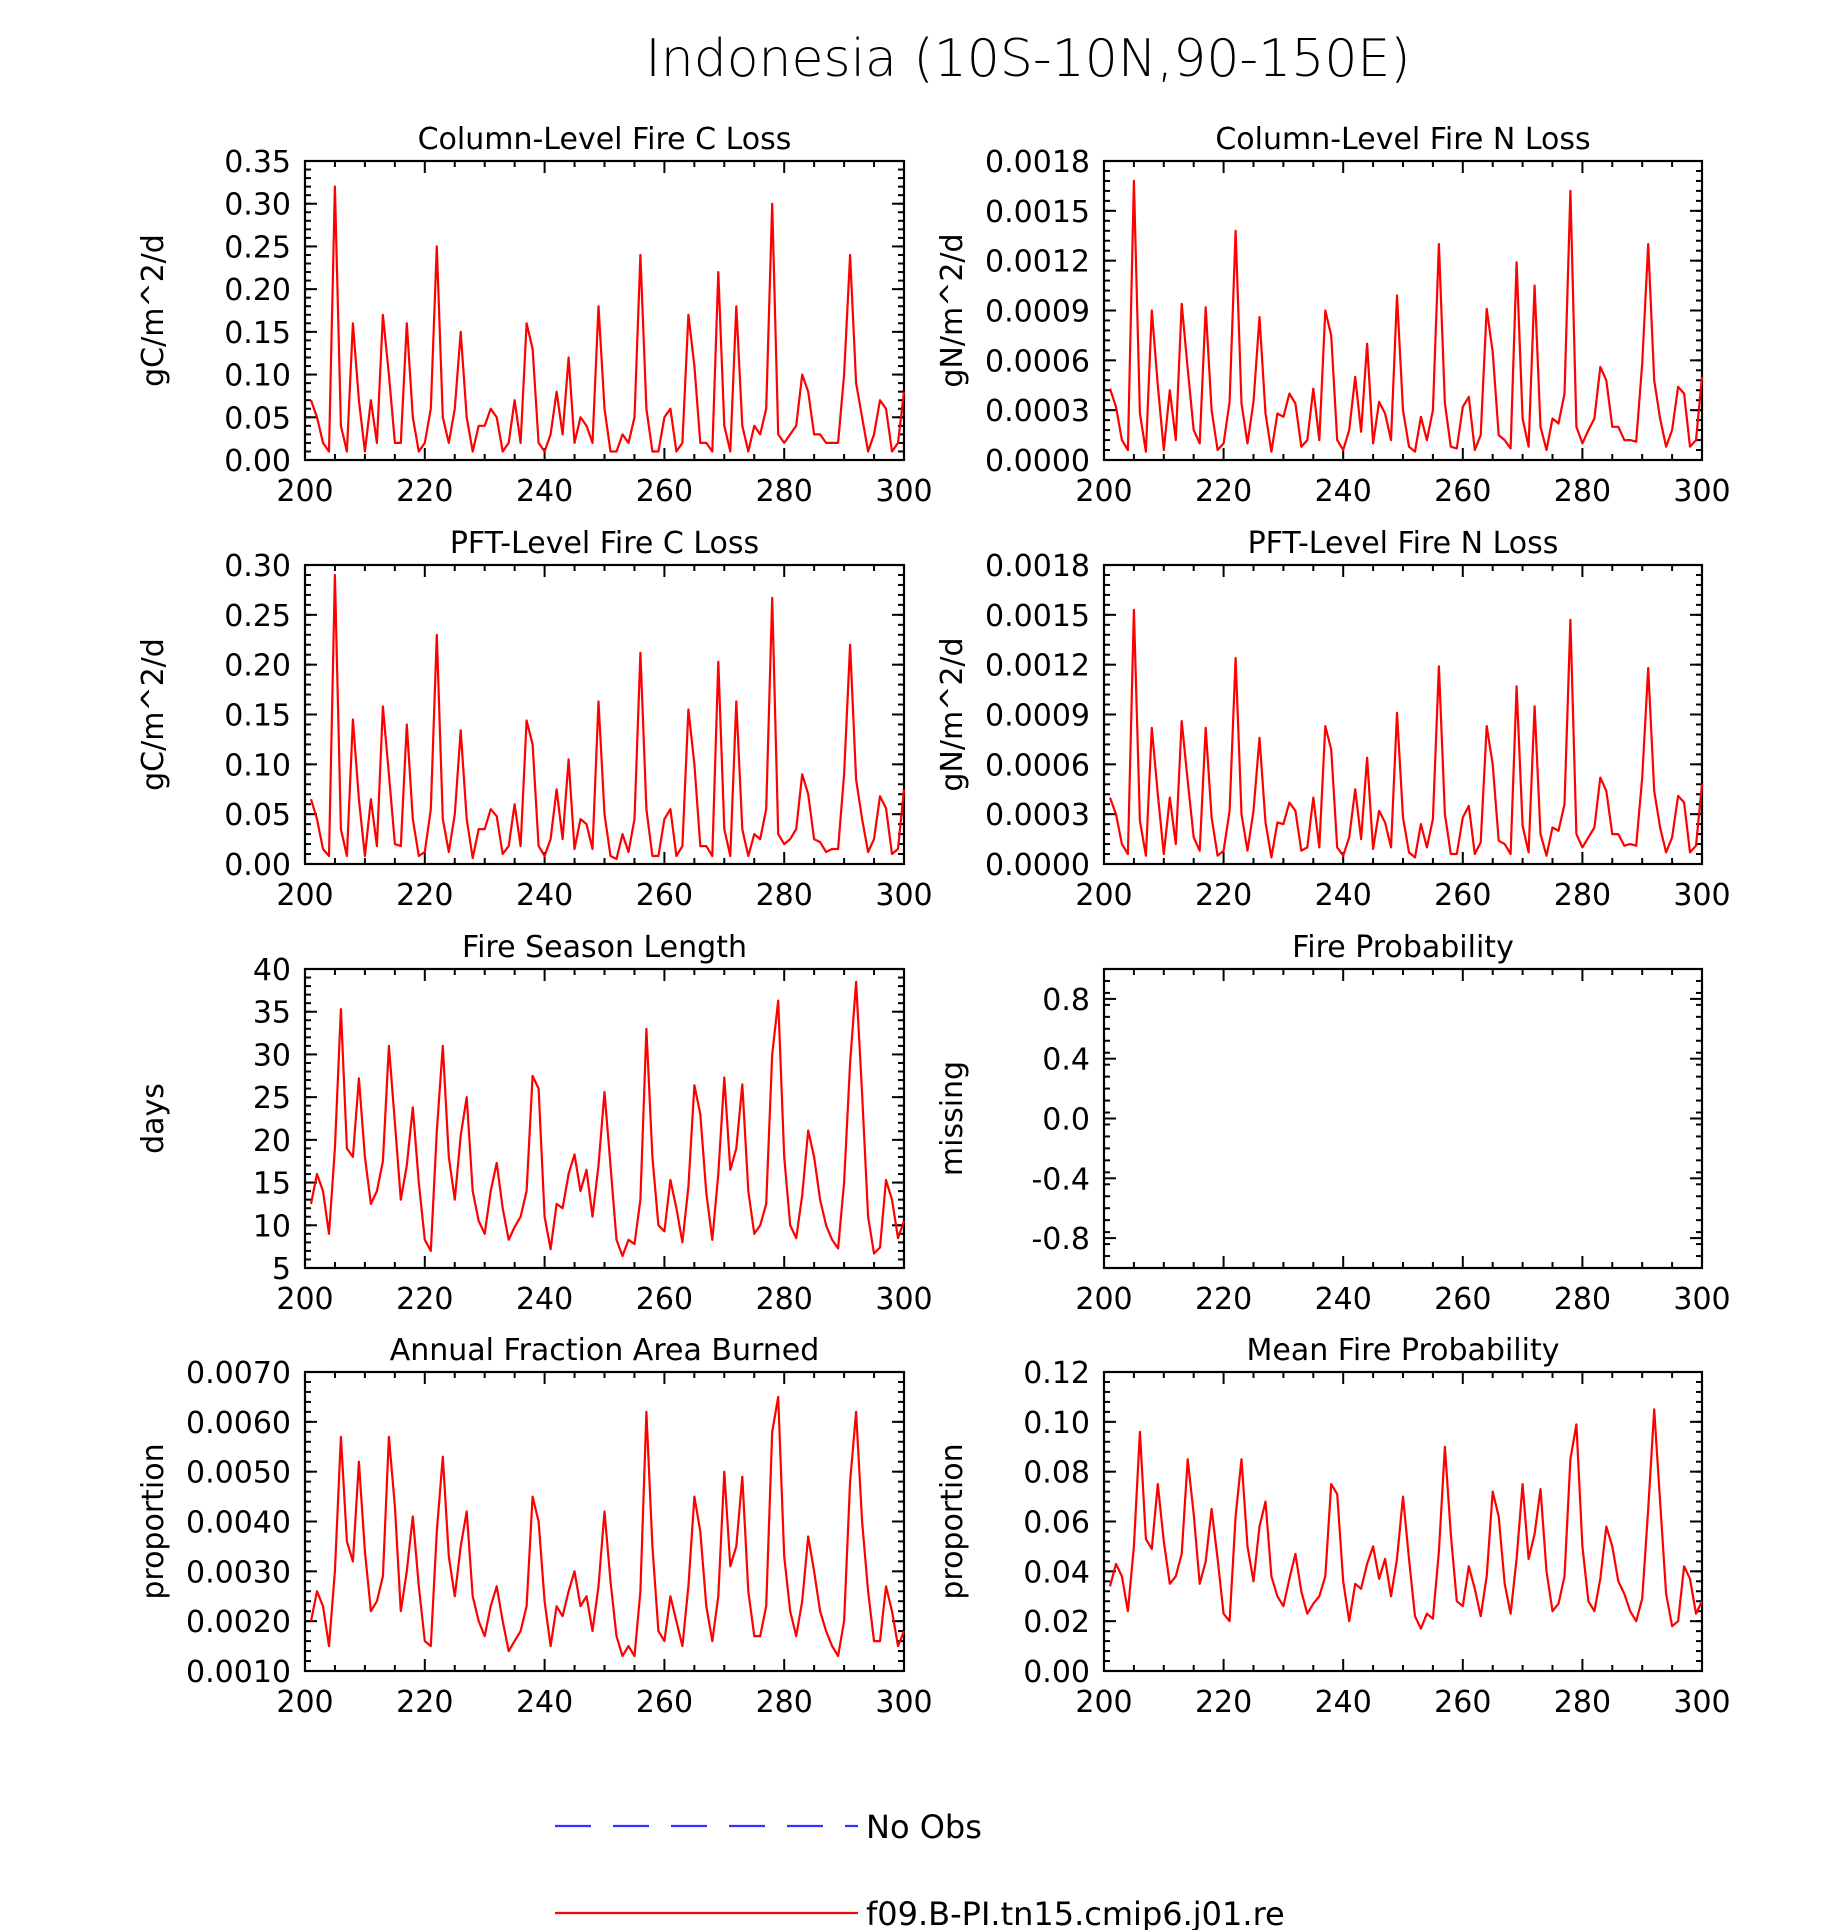 The width and height of the screenshot is (1836, 1930). What do you see at coordinates (924, 1827) in the screenshot?
I see `legend-label-no-obs: No Obs` at bounding box center [924, 1827].